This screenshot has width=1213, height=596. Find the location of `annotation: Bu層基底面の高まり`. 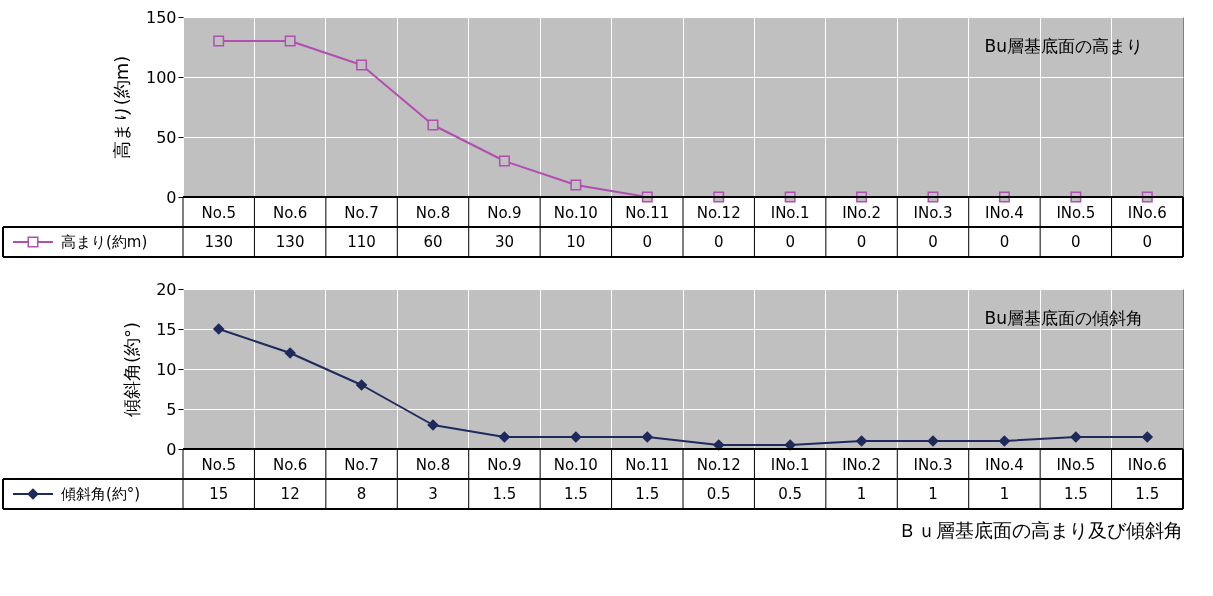

annotation: Bu層基底面の高まり is located at coordinates (1063, 46).